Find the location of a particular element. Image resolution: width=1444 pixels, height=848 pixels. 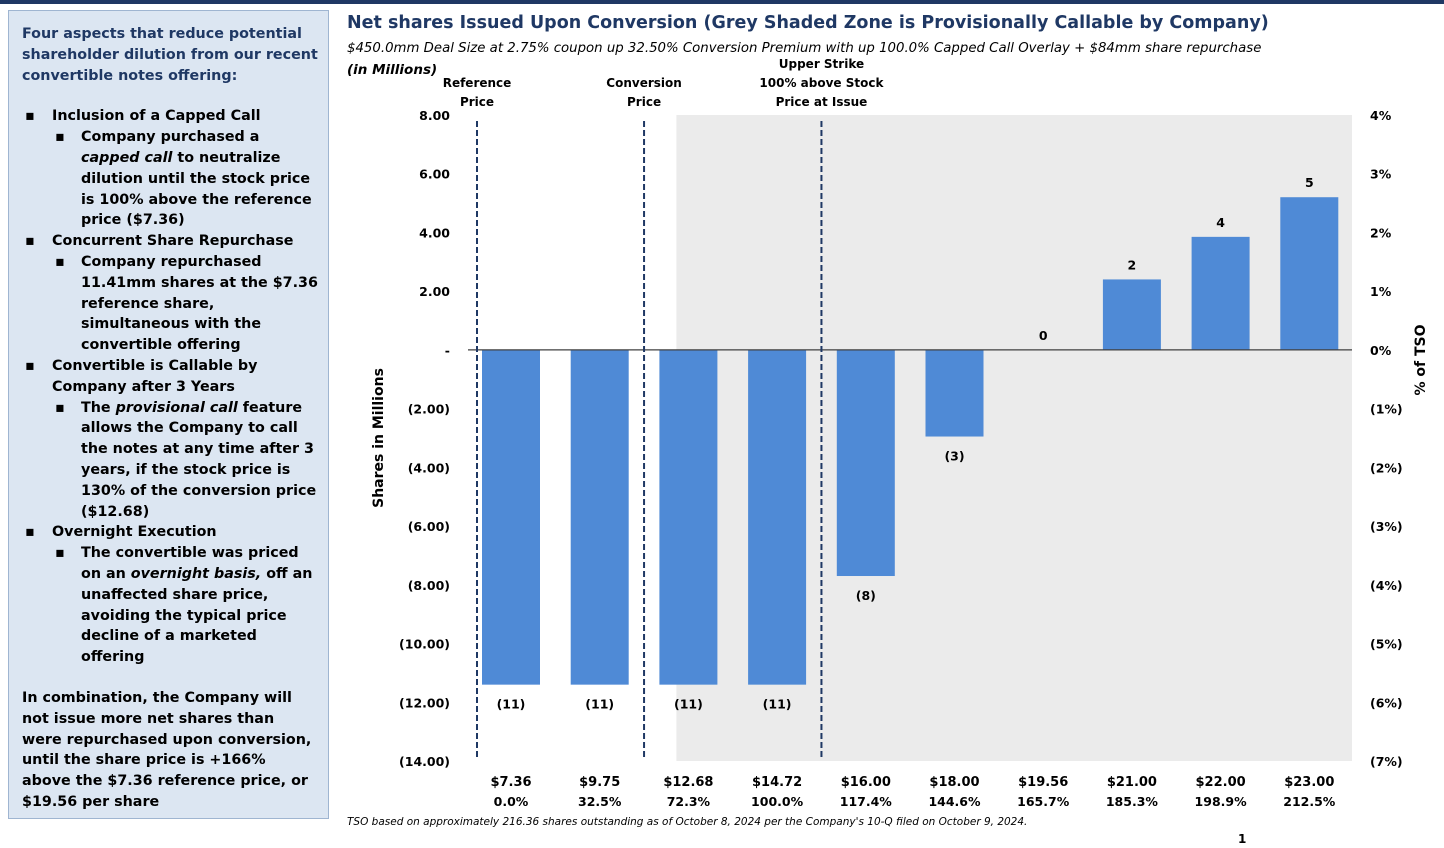

y2-tick-label: (3%) is located at coordinates (1386, 526).